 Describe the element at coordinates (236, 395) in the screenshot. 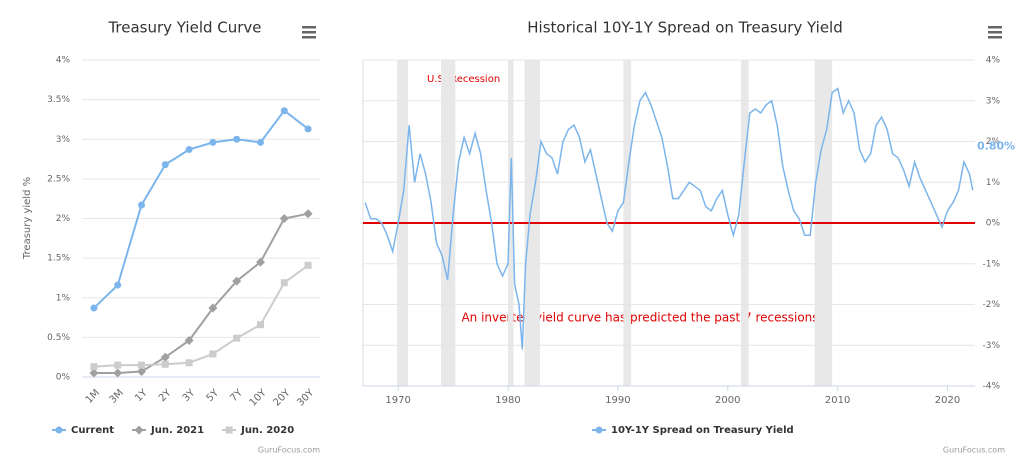

I see `x-tick-label: 7Y` at that location.